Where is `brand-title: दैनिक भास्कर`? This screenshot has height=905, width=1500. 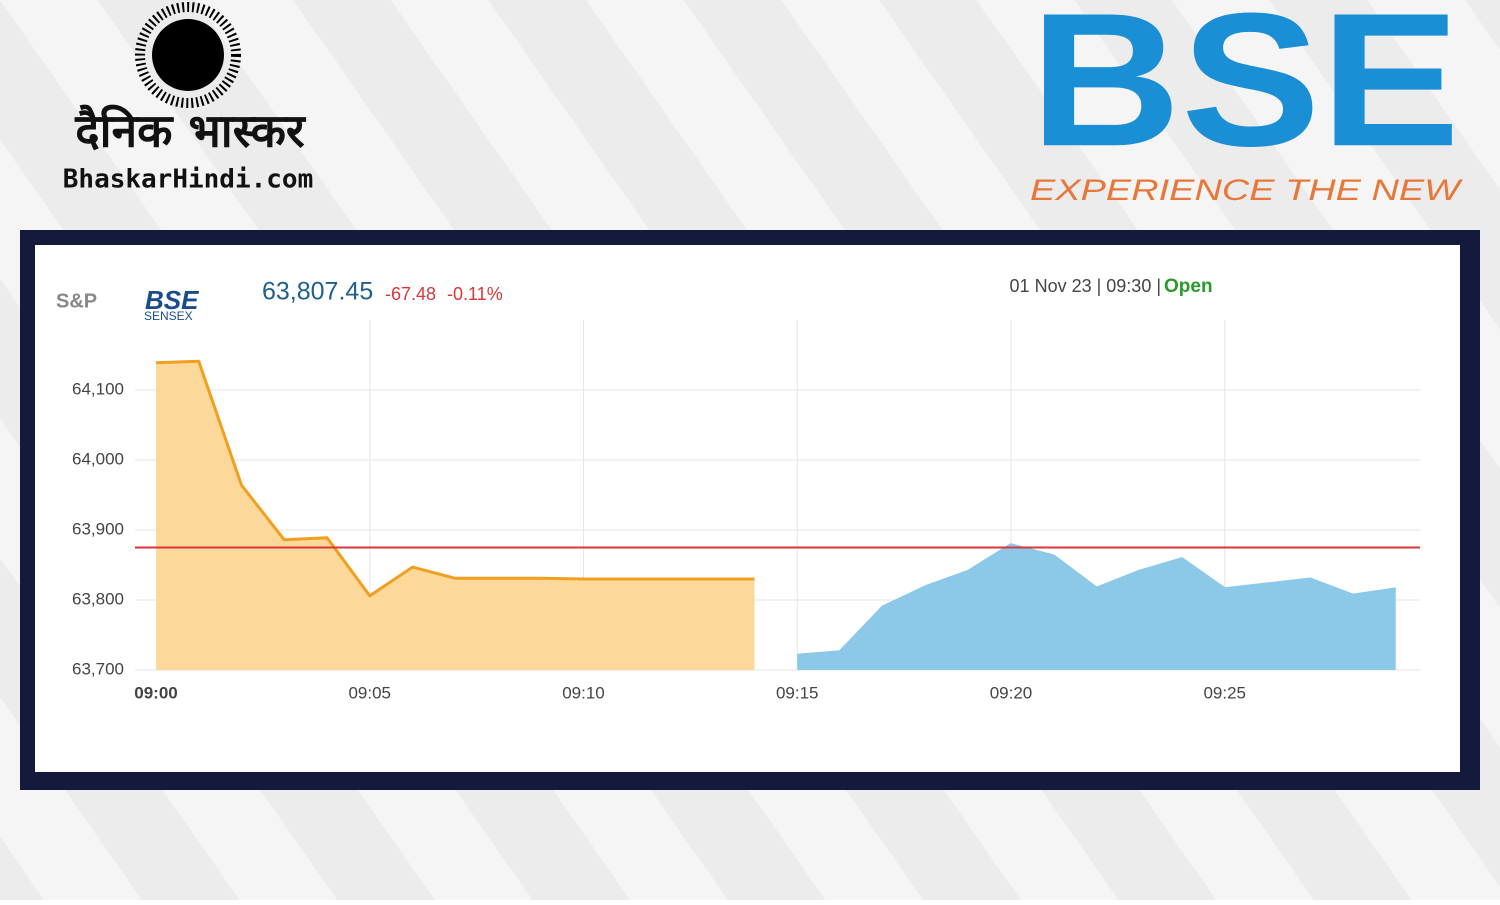
brand-title: दैनिक भास्कर is located at coordinates (190, 131).